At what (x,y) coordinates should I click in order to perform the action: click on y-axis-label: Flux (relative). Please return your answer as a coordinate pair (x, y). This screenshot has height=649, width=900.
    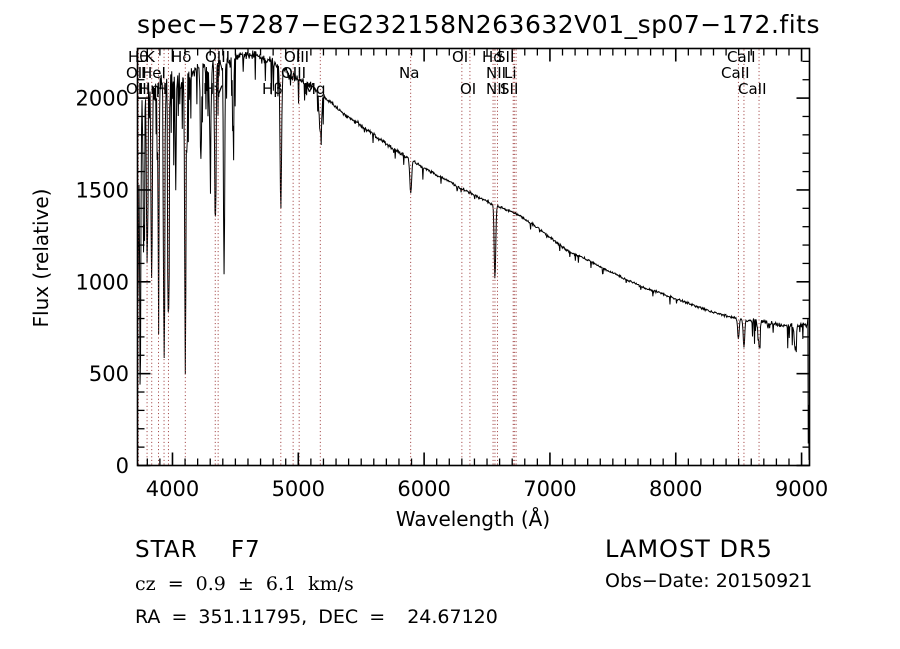
    Looking at the image, I should click on (41, 258).